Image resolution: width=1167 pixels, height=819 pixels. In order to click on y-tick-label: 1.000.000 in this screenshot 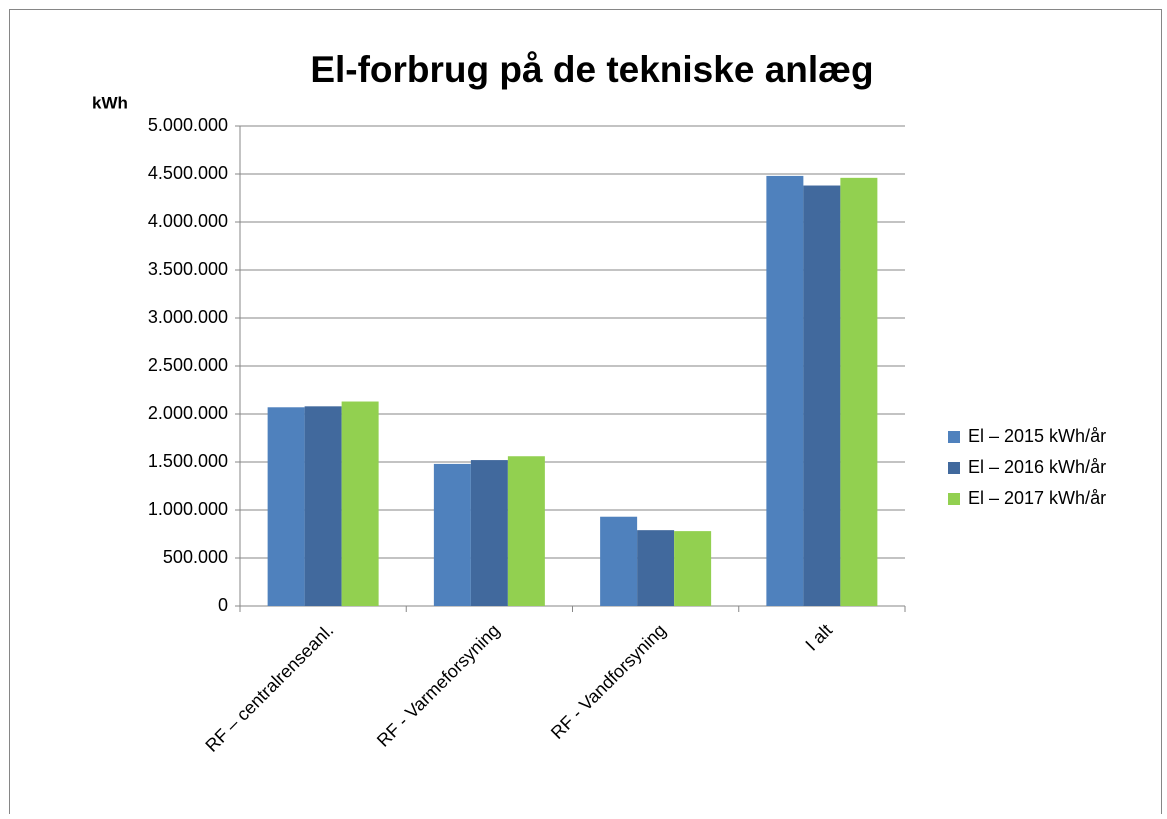, I will do `click(188, 509)`.